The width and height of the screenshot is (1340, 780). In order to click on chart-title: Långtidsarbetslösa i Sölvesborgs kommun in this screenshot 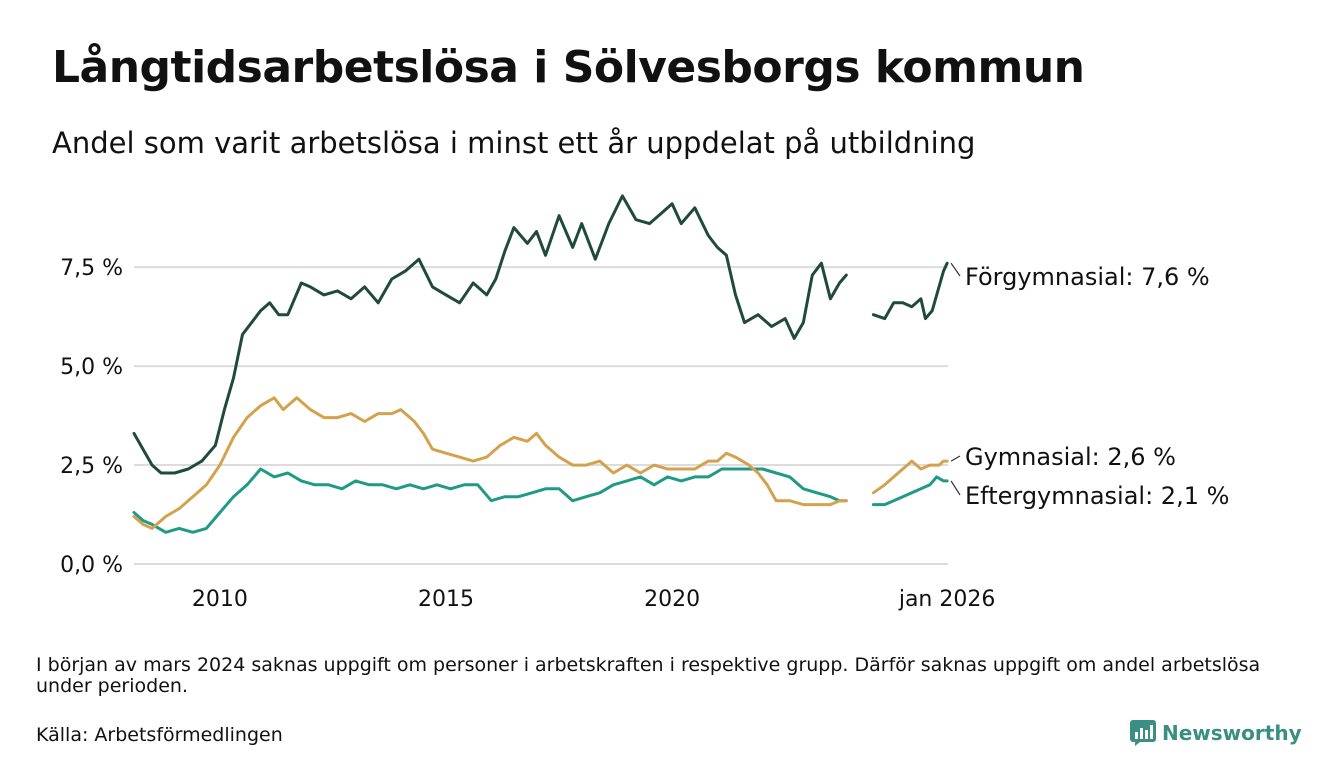, I will do `click(568, 67)`.